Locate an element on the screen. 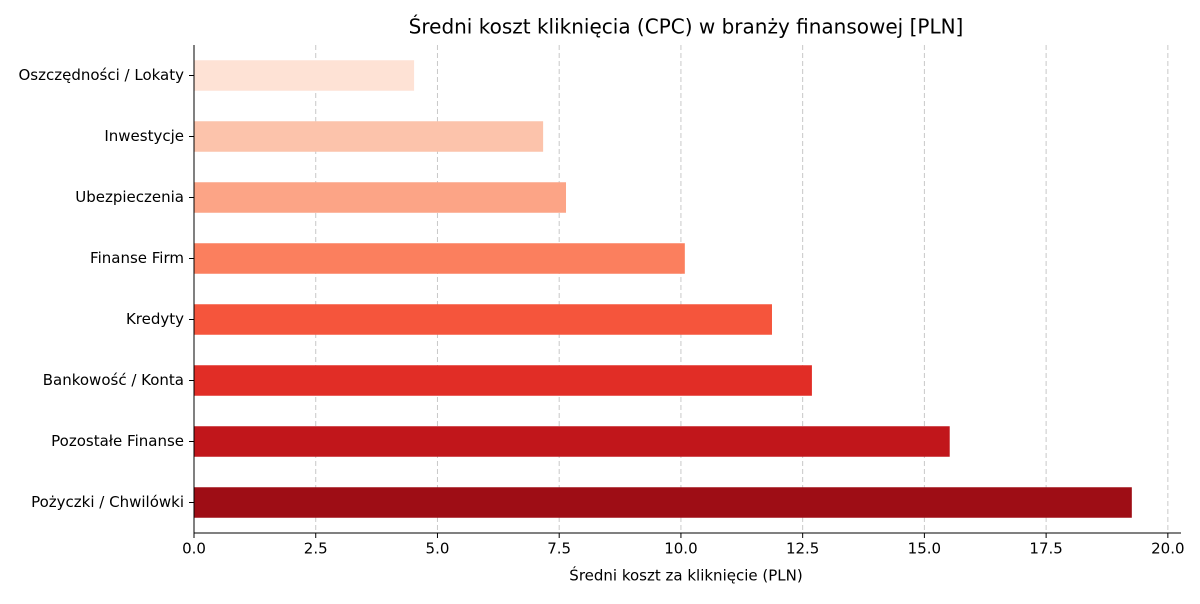 The width and height of the screenshot is (1200, 604). y-tick-label: Oszczędności / Lokaty is located at coordinates (101, 75).